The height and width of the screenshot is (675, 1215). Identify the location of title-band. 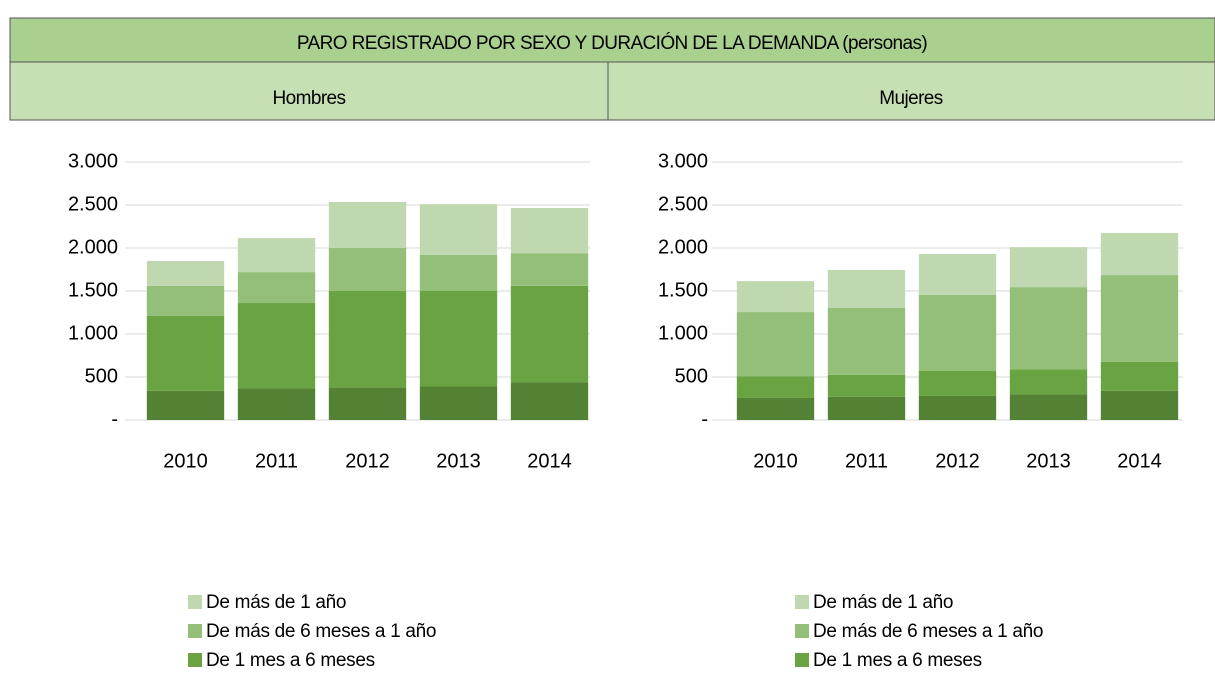
(612, 40).